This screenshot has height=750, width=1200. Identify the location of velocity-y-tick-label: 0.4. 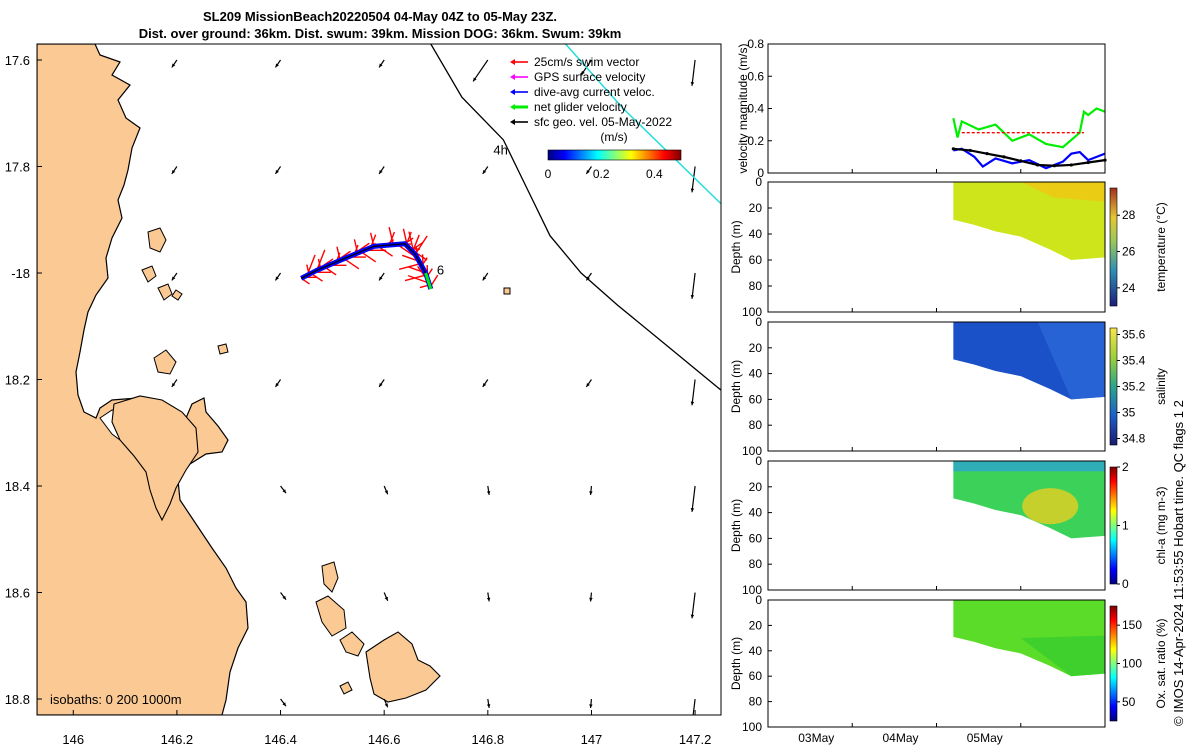
(755, 109).